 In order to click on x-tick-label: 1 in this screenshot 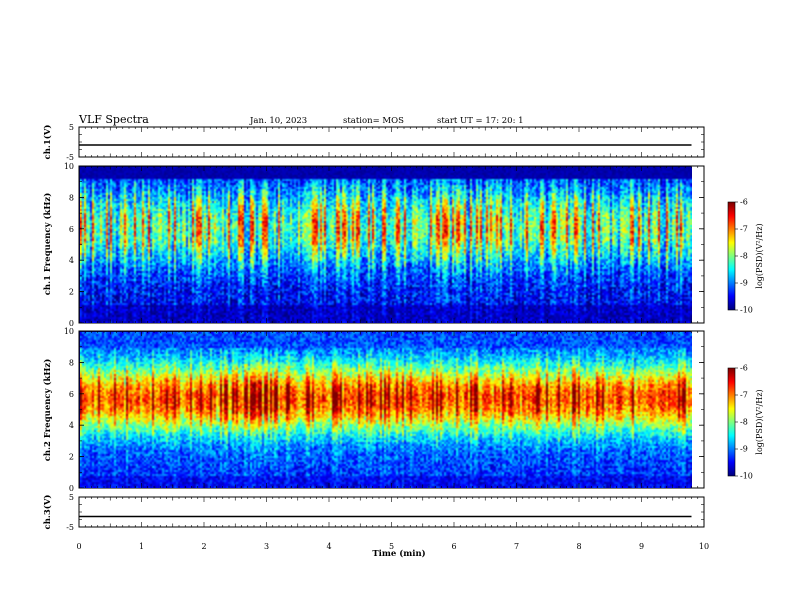, I will do `click(141, 546)`.